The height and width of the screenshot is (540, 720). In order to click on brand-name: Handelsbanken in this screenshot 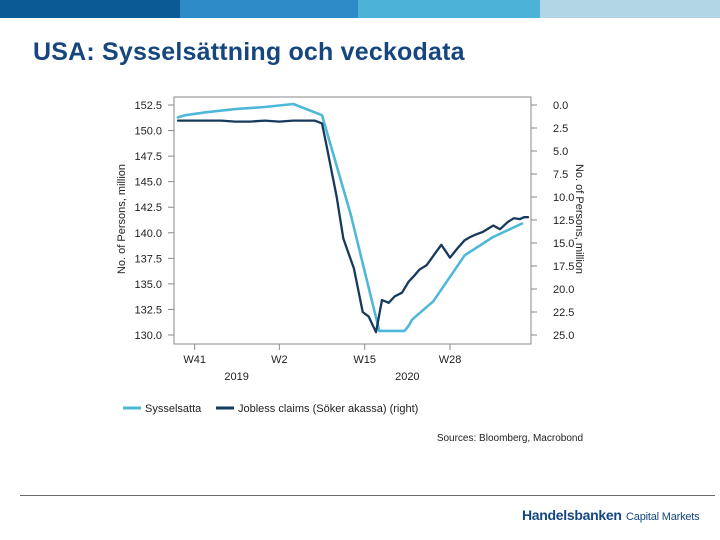, I will do `click(572, 515)`.